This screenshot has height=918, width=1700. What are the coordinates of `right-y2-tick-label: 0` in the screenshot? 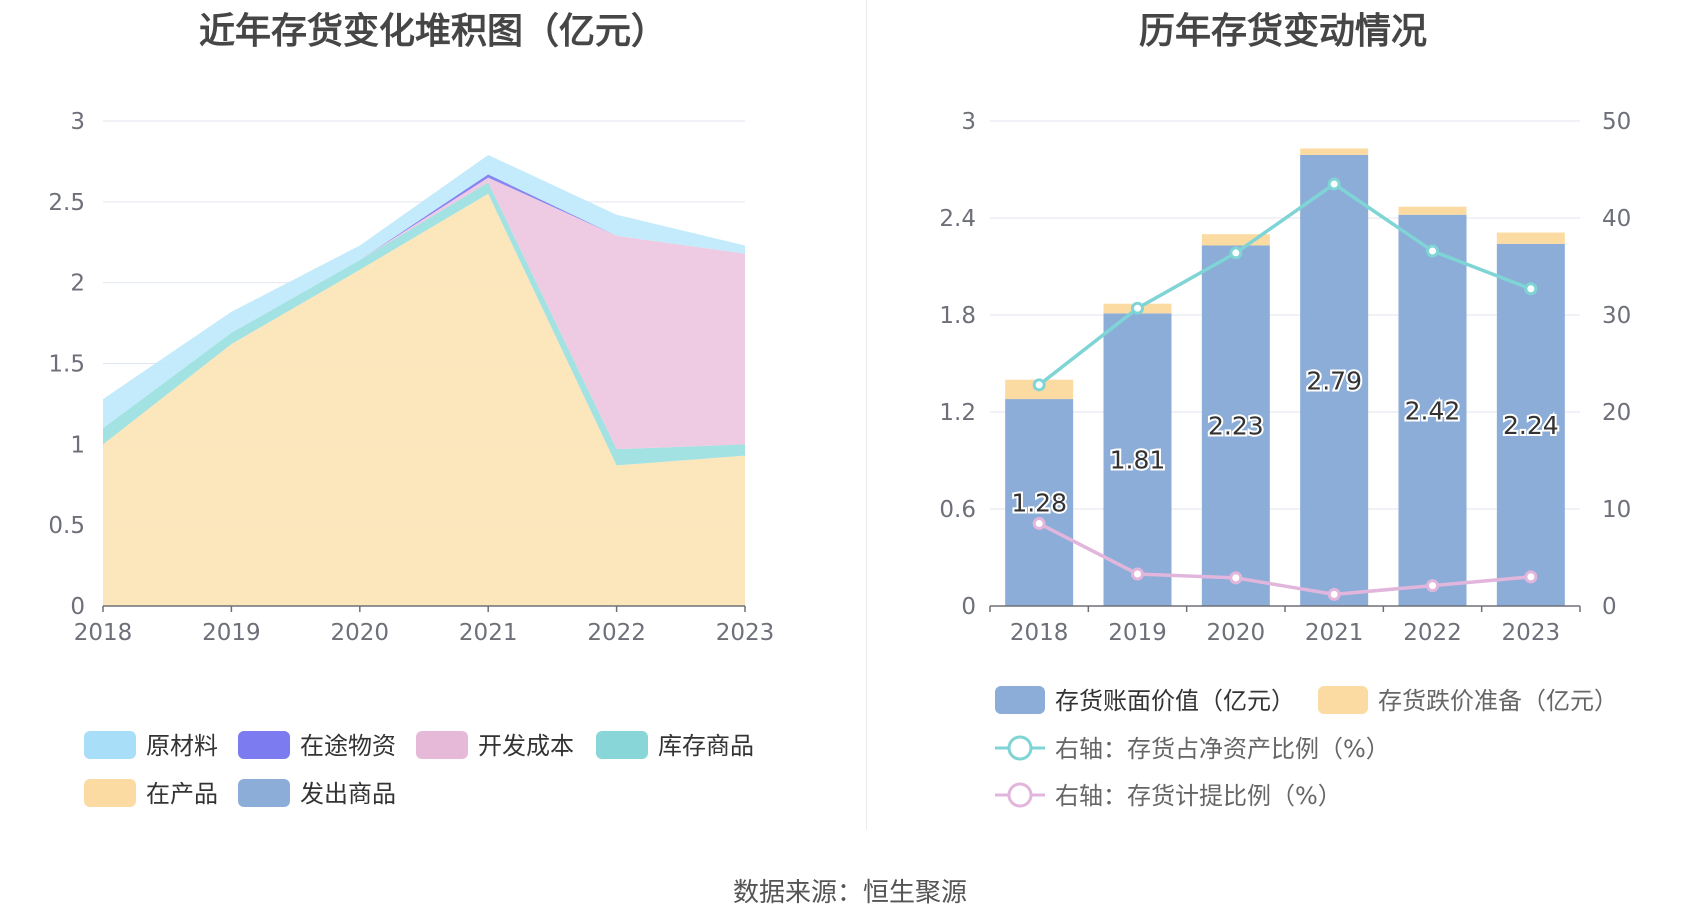 It's located at (1609, 607).